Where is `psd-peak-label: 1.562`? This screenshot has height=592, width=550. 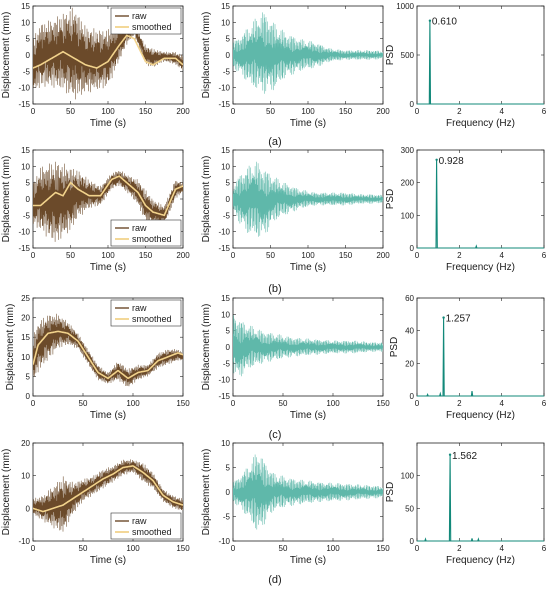
psd-peak-label: 1.562 is located at coordinates (464, 456).